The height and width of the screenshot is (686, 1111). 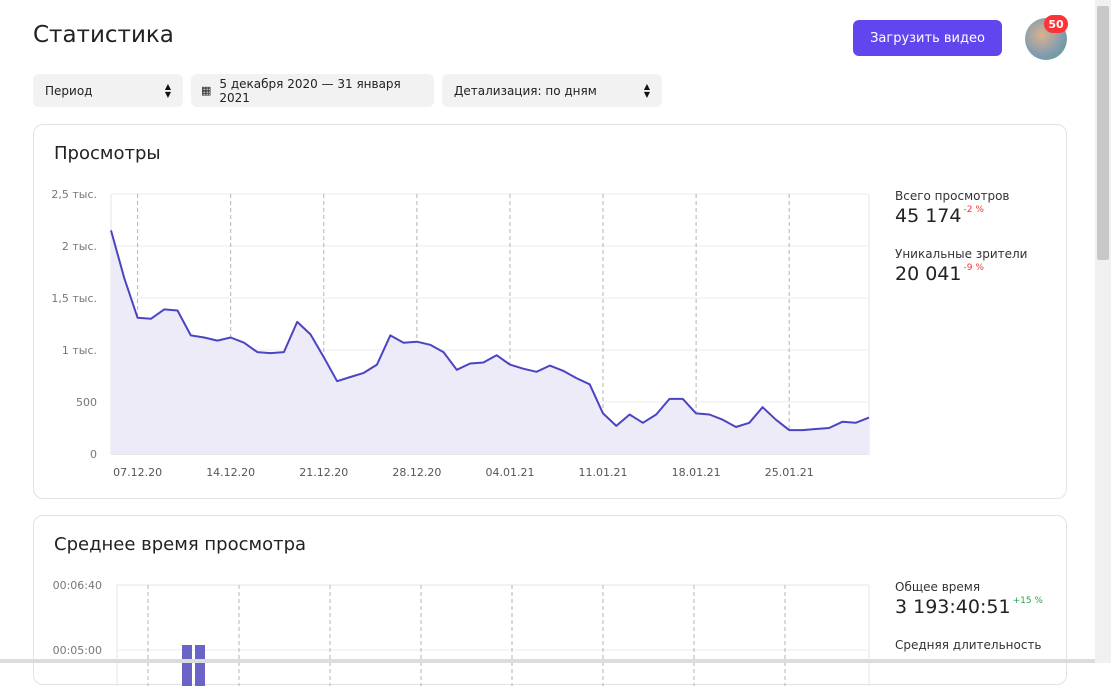 What do you see at coordinates (938, 587) in the screenshot?
I see `total-time-label: Общее время` at bounding box center [938, 587].